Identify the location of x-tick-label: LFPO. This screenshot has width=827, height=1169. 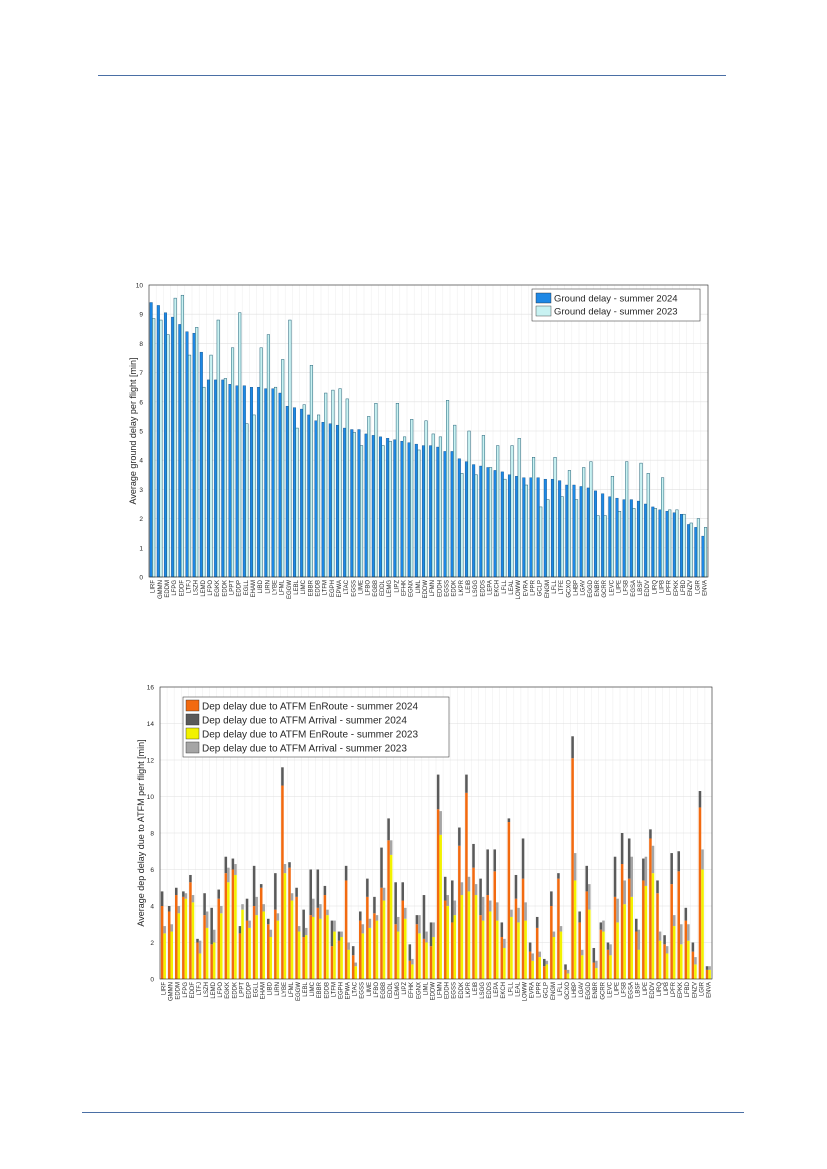
(211, 588).